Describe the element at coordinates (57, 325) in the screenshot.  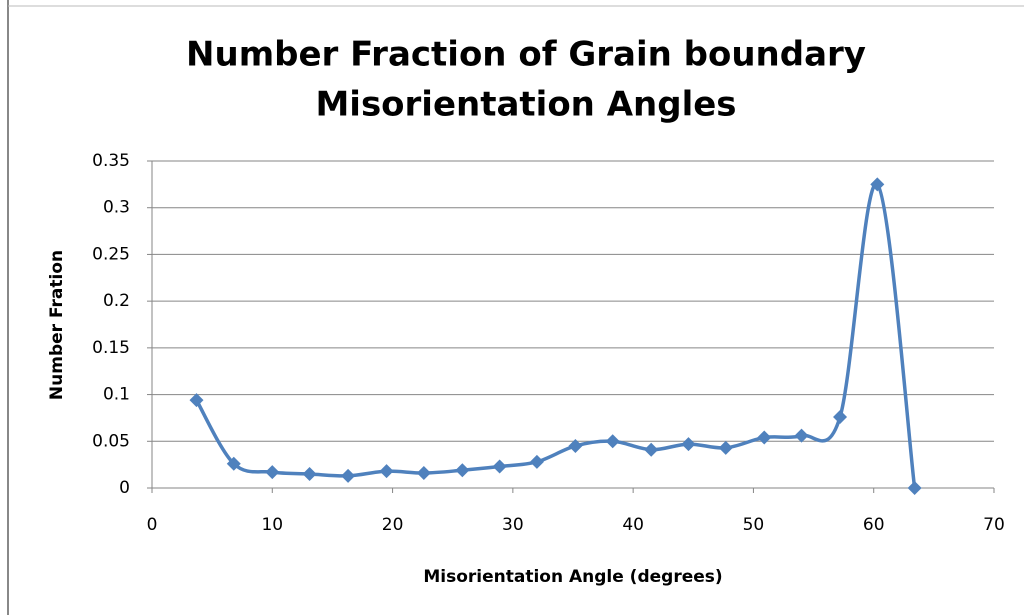
I see `y-axis-label: Number Fration` at that location.